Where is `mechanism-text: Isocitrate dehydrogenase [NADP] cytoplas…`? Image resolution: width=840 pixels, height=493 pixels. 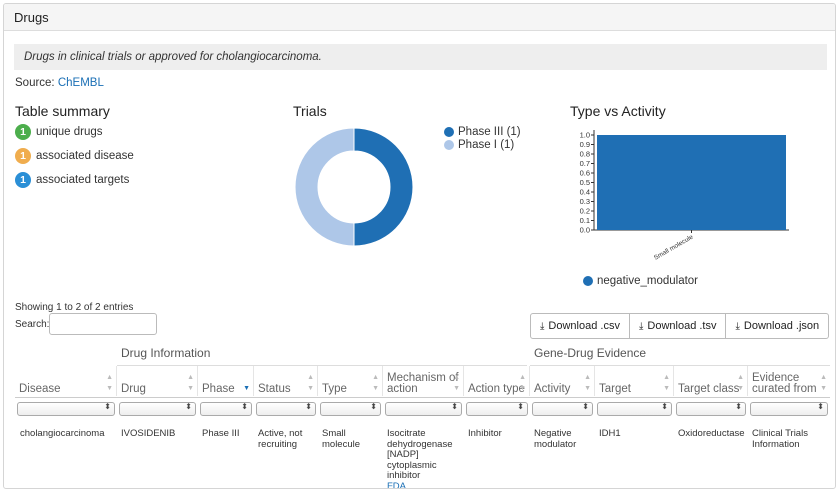
mechanism-text: Isocitrate dehydrogenase [NADP] cytoplas… is located at coordinates (420, 454).